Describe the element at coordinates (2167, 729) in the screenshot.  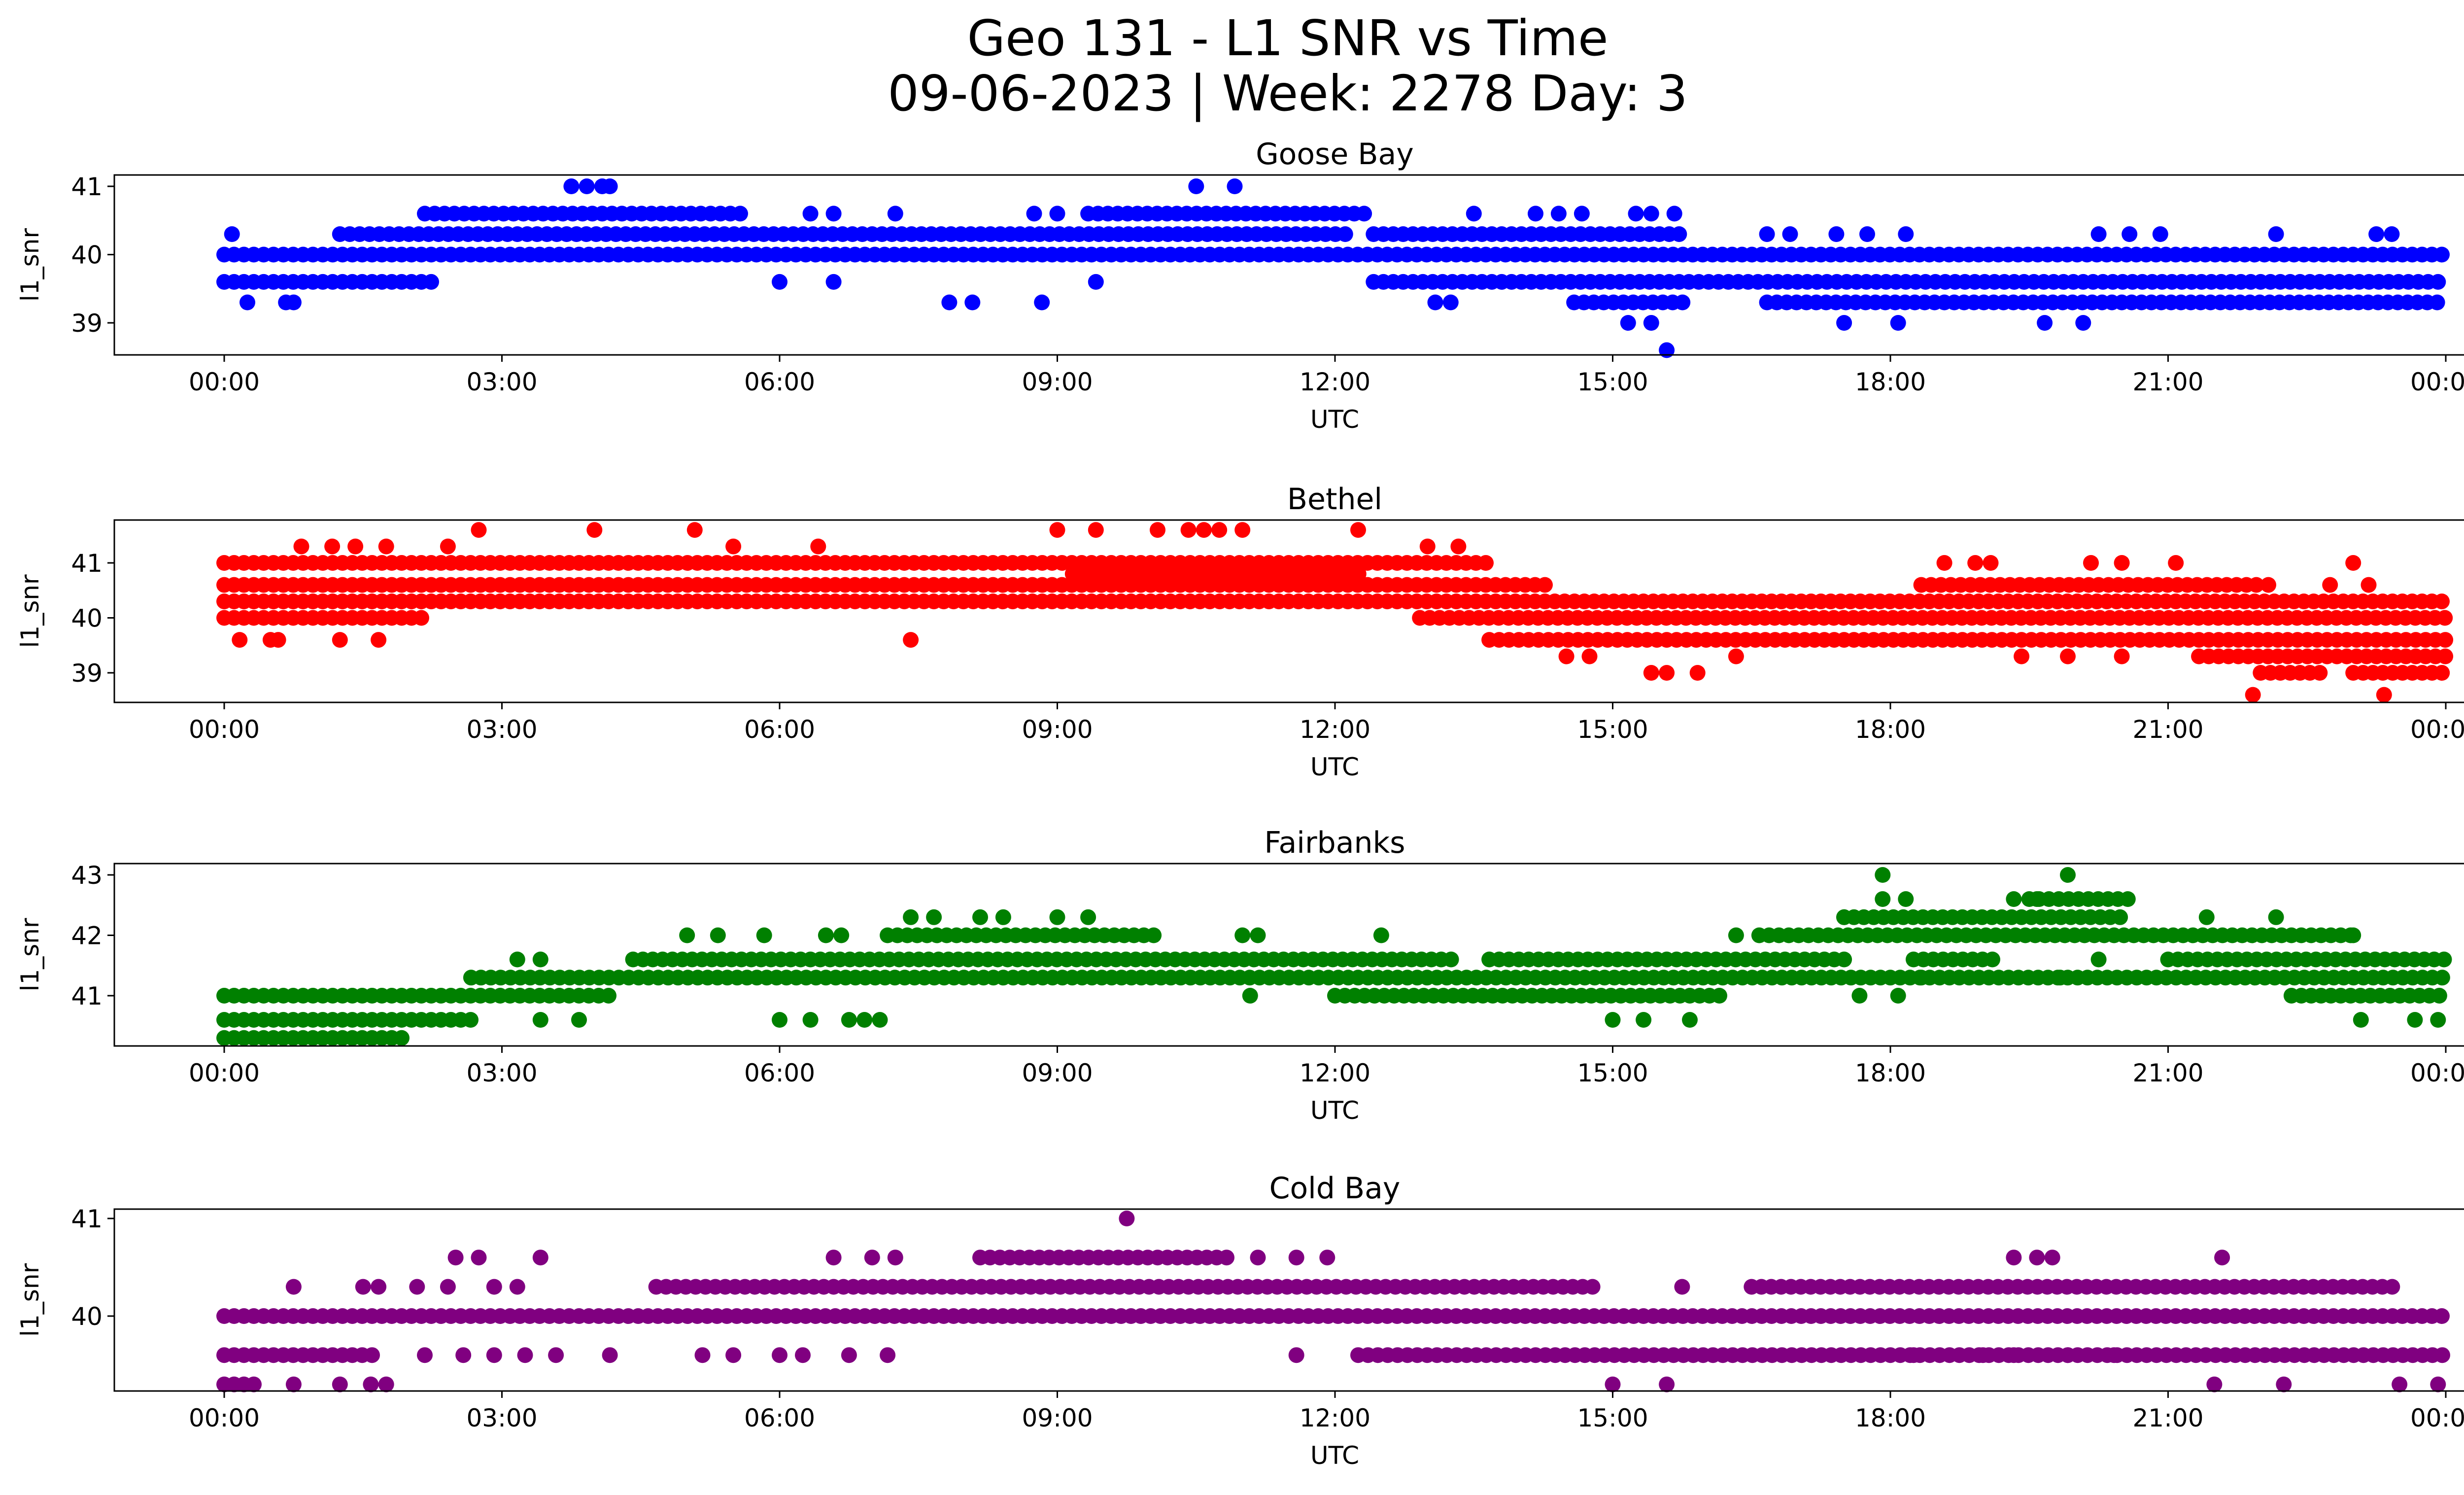
I see `x-tick-label: 21:00` at that location.